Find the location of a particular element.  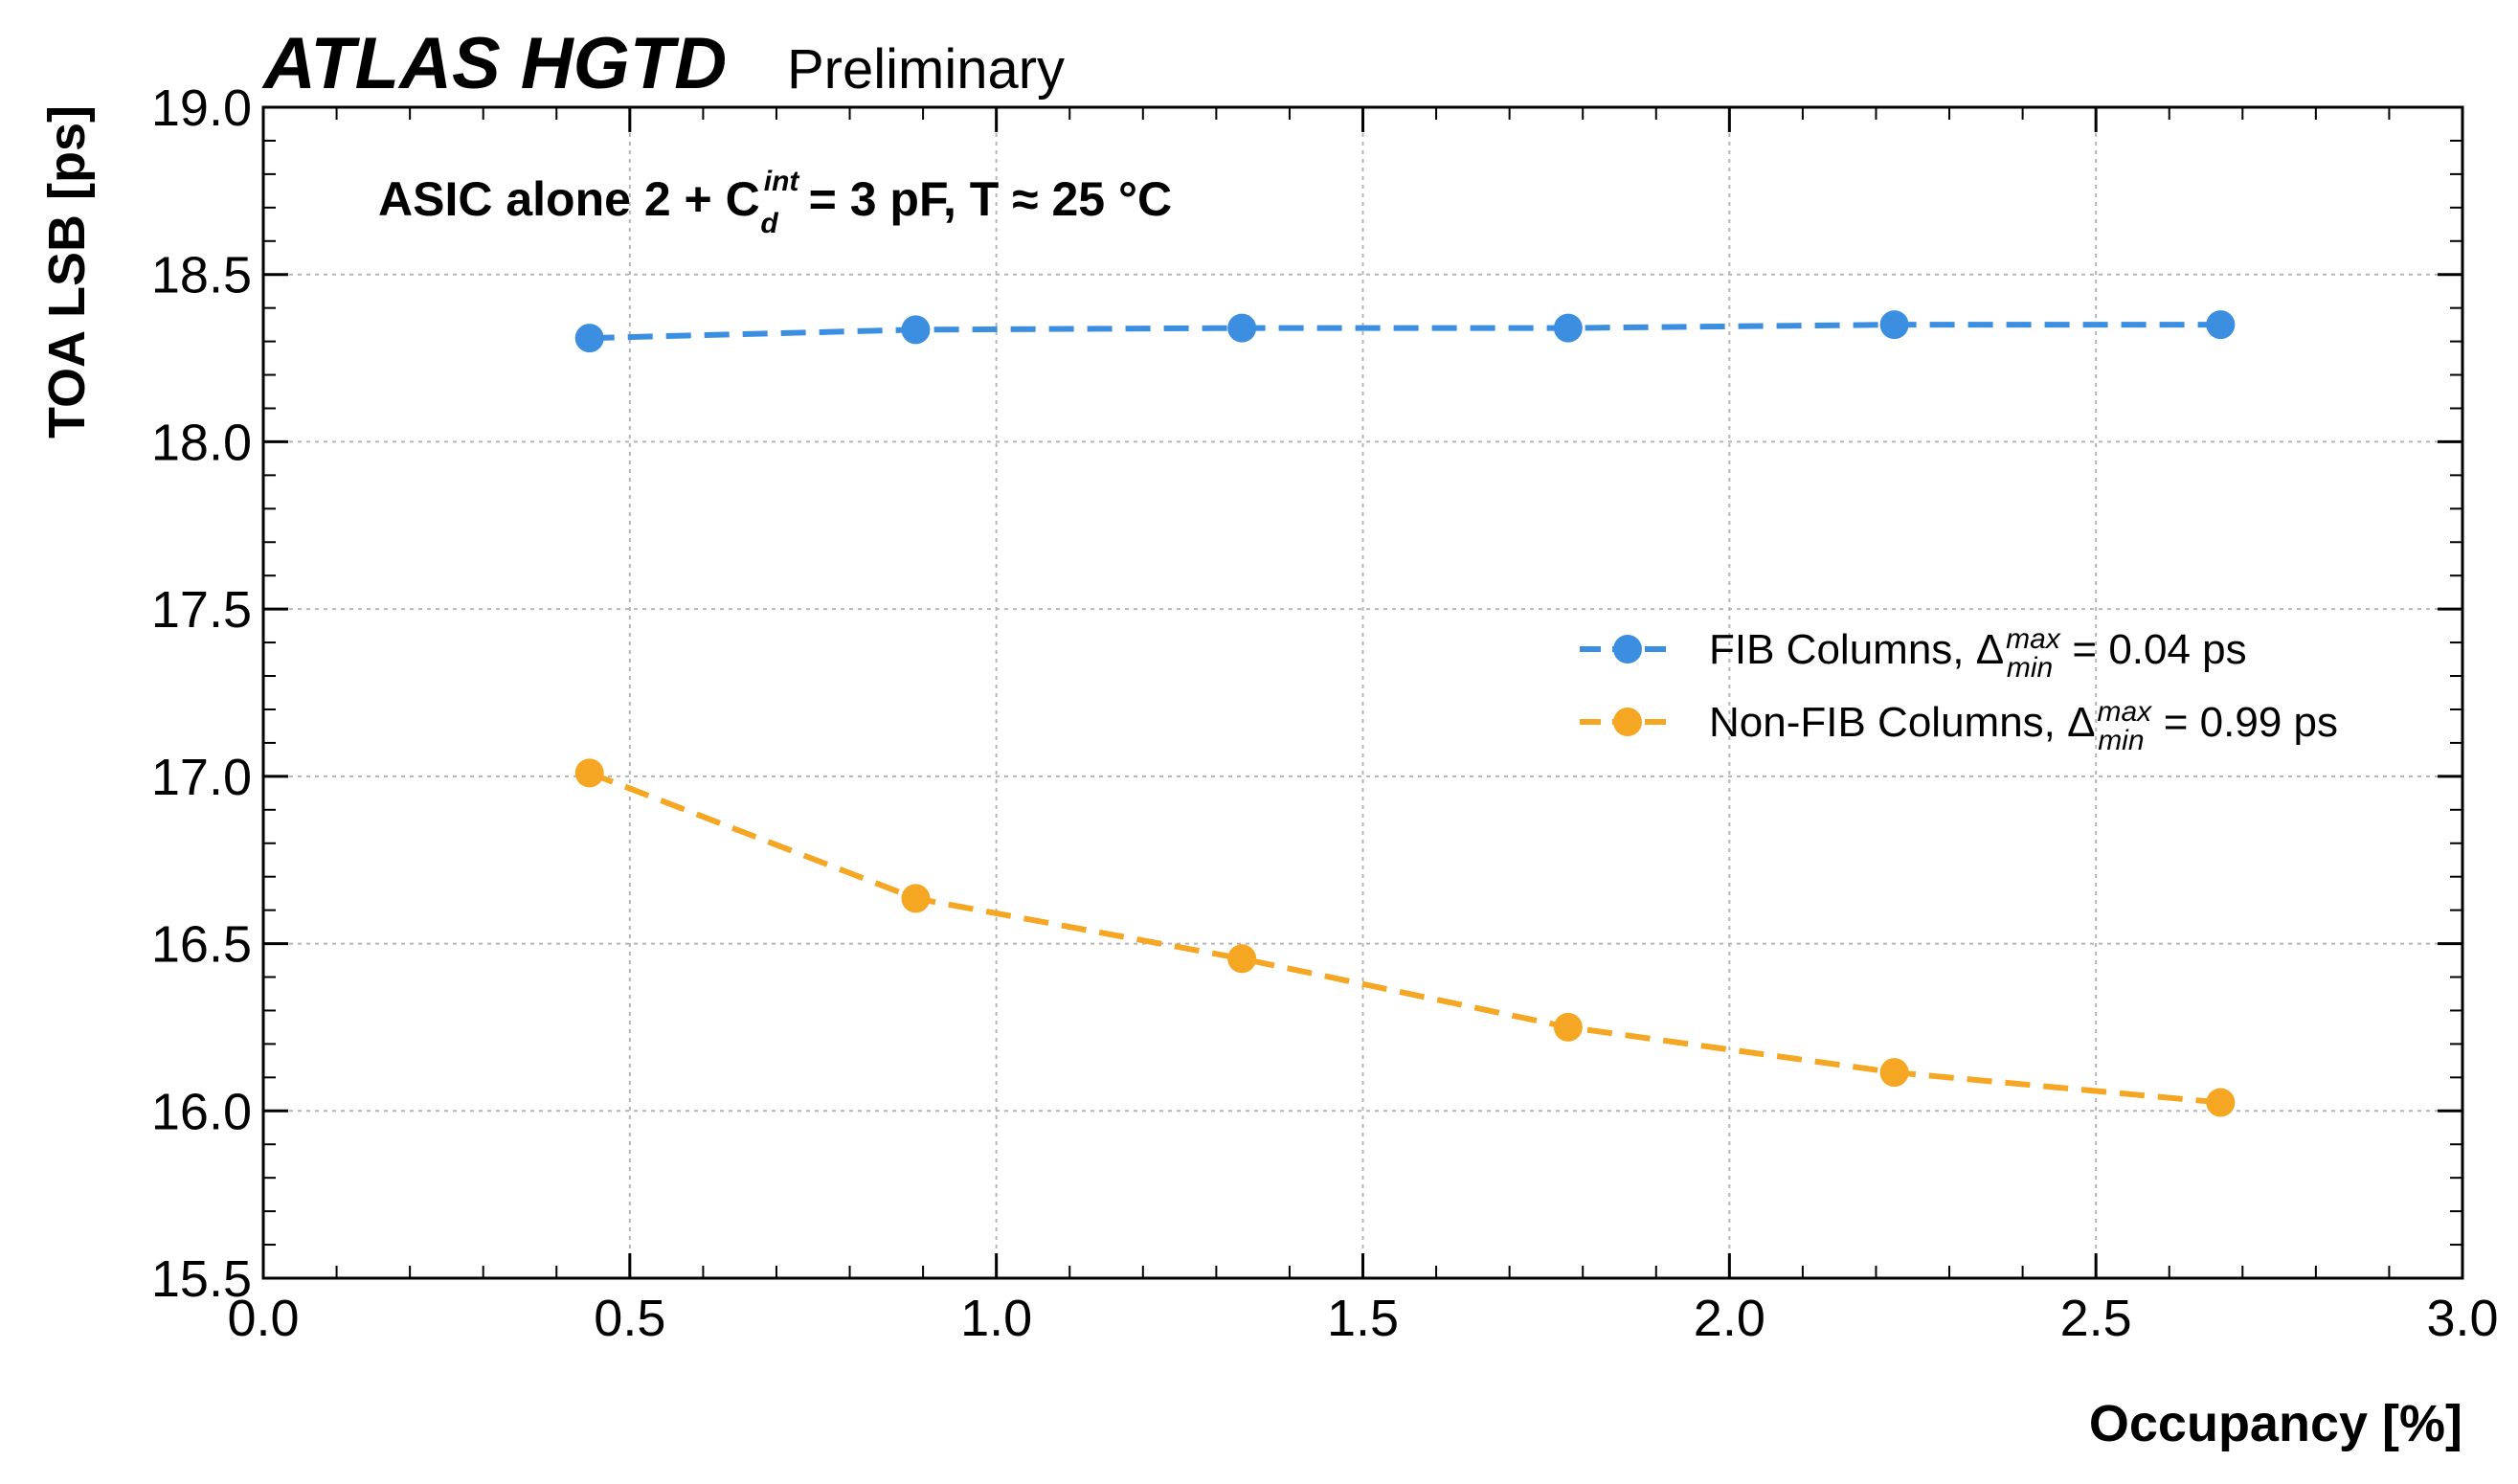

fib-columns-series-line is located at coordinates (1405, 332).